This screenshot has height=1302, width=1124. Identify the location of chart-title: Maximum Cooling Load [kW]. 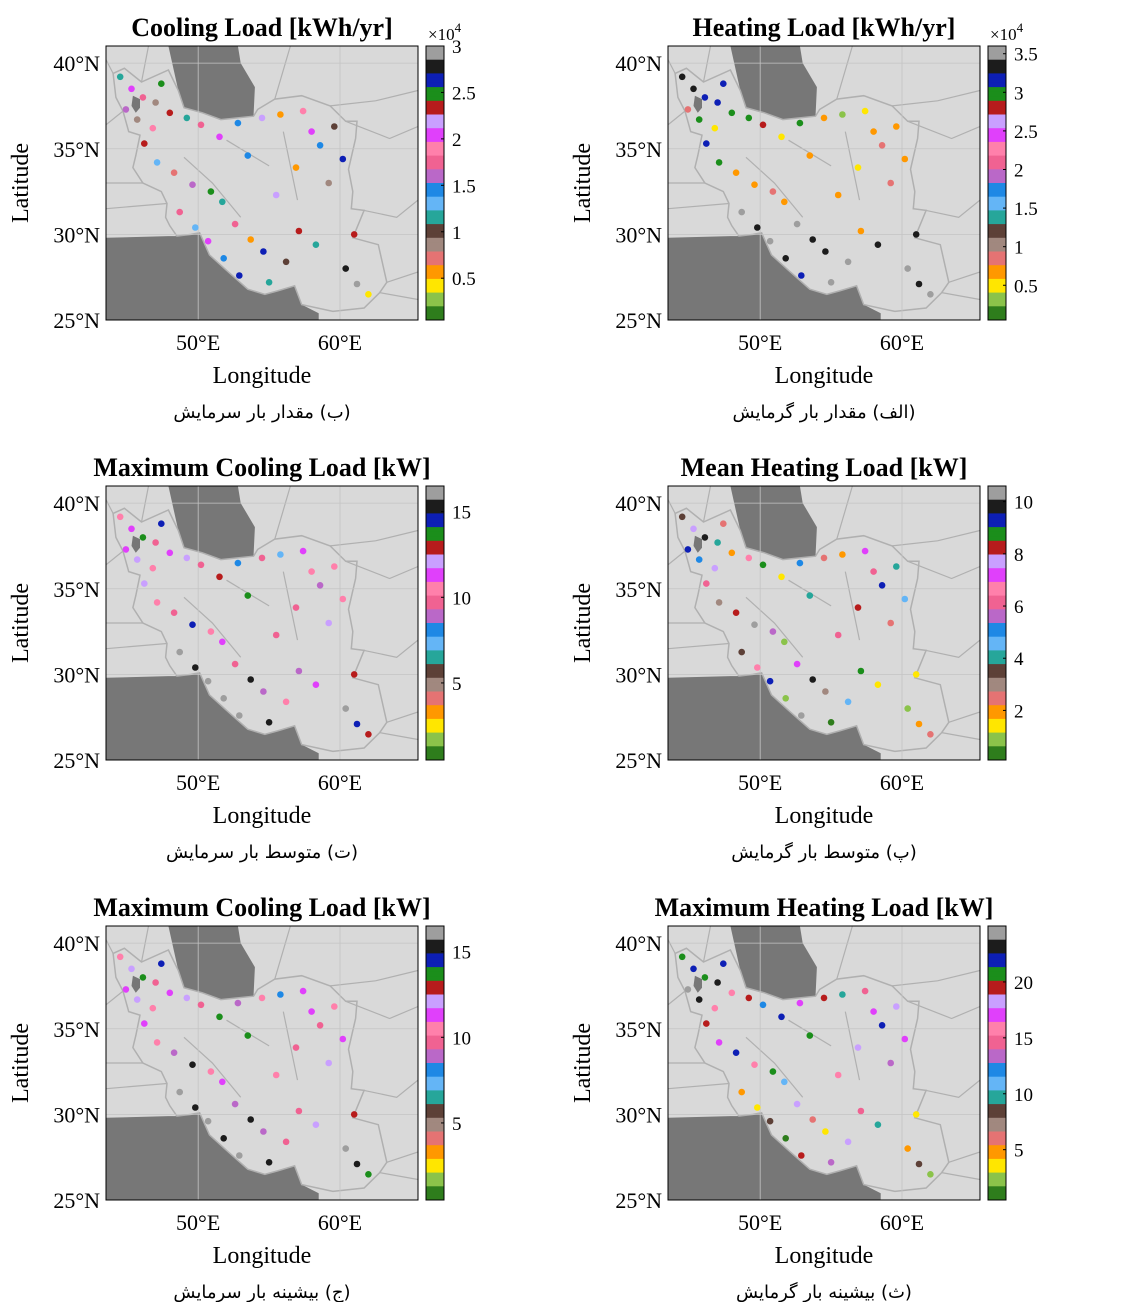
(261, 907).